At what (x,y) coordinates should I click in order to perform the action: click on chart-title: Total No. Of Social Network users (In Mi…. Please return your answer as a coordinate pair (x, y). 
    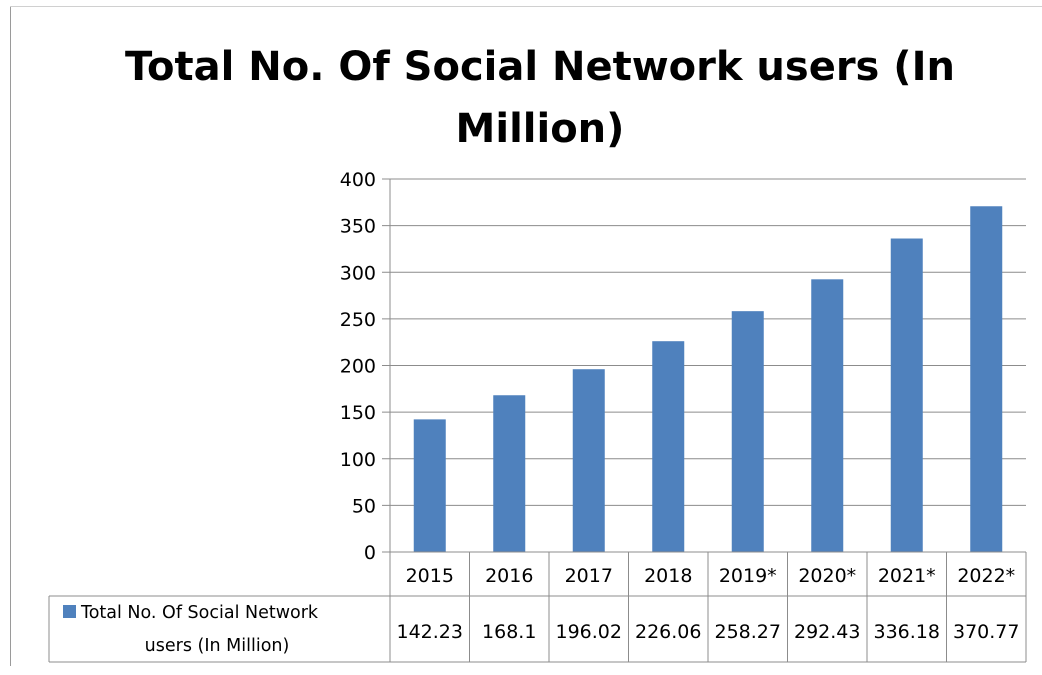
    Looking at the image, I should click on (540, 98).